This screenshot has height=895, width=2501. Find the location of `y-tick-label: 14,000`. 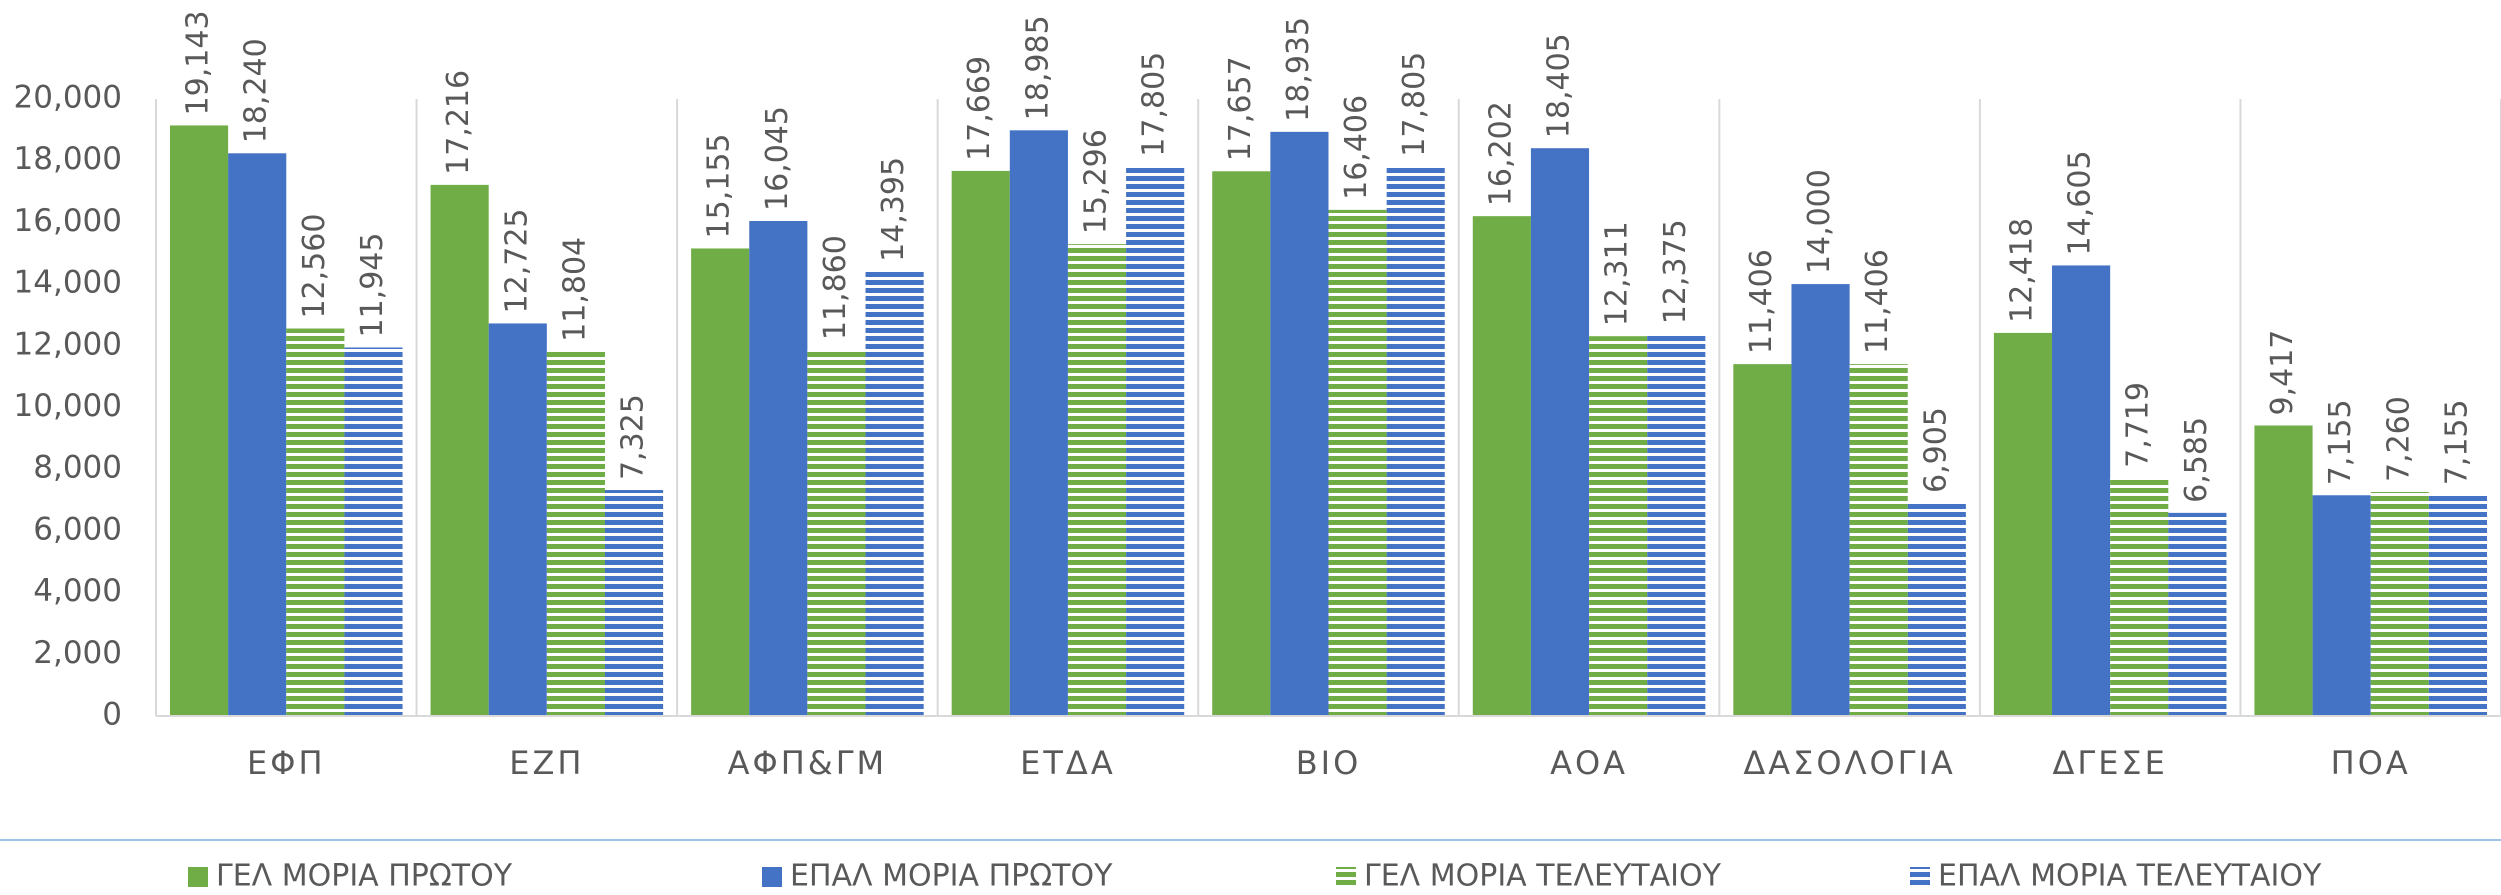

y-tick-label: 14,000 is located at coordinates (68, 283).